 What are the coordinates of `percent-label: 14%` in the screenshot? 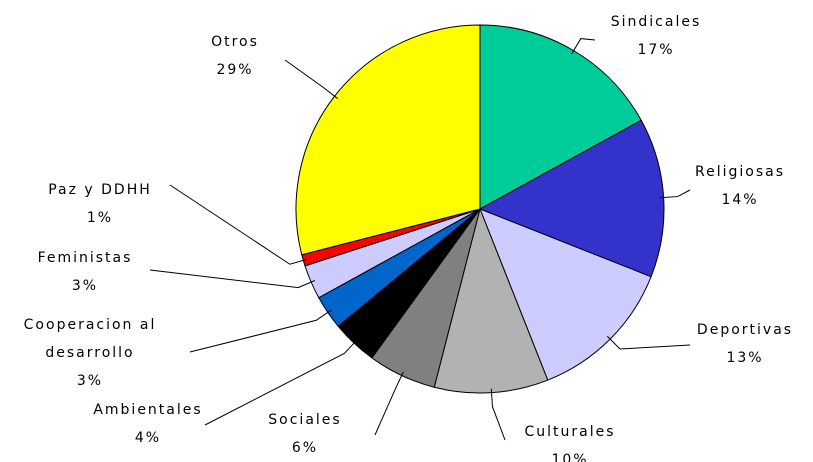 It's located at (740, 200).